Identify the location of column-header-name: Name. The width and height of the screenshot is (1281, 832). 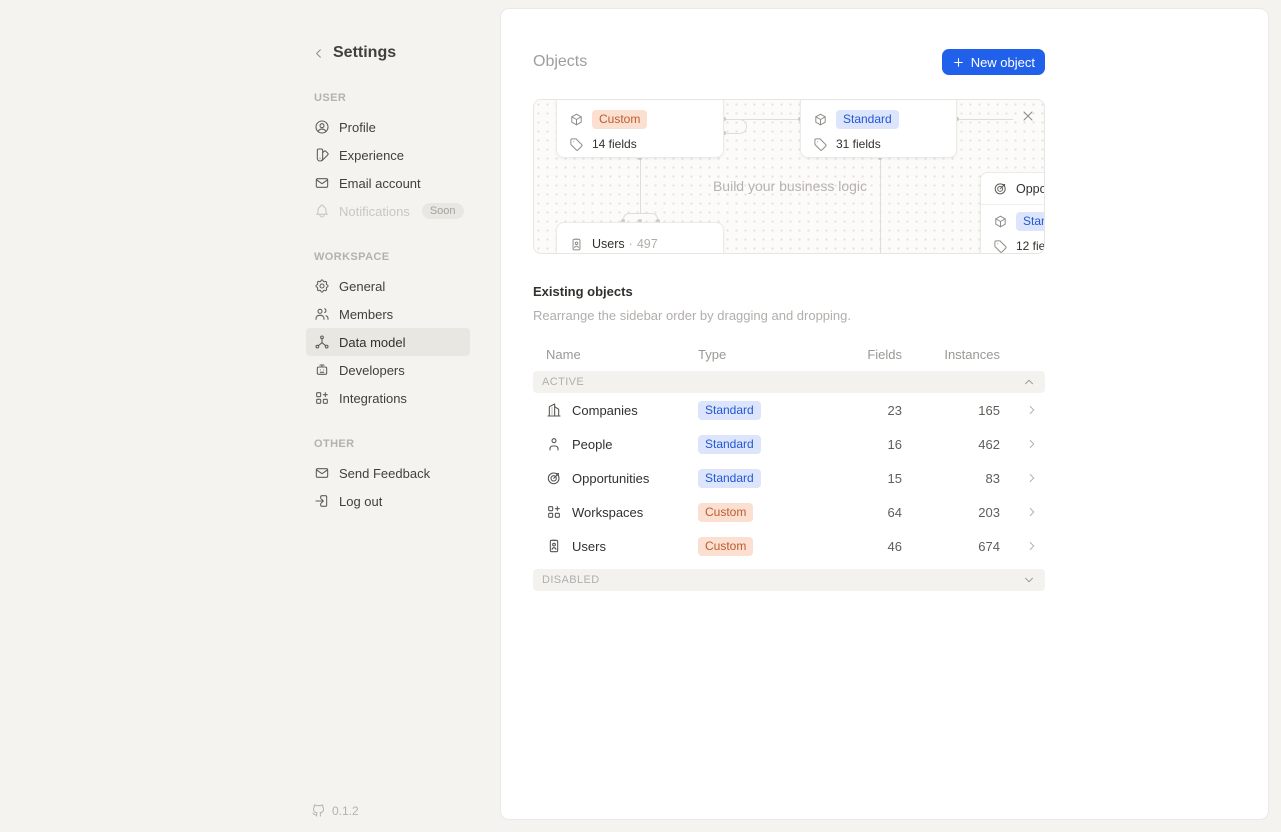
(563, 354).